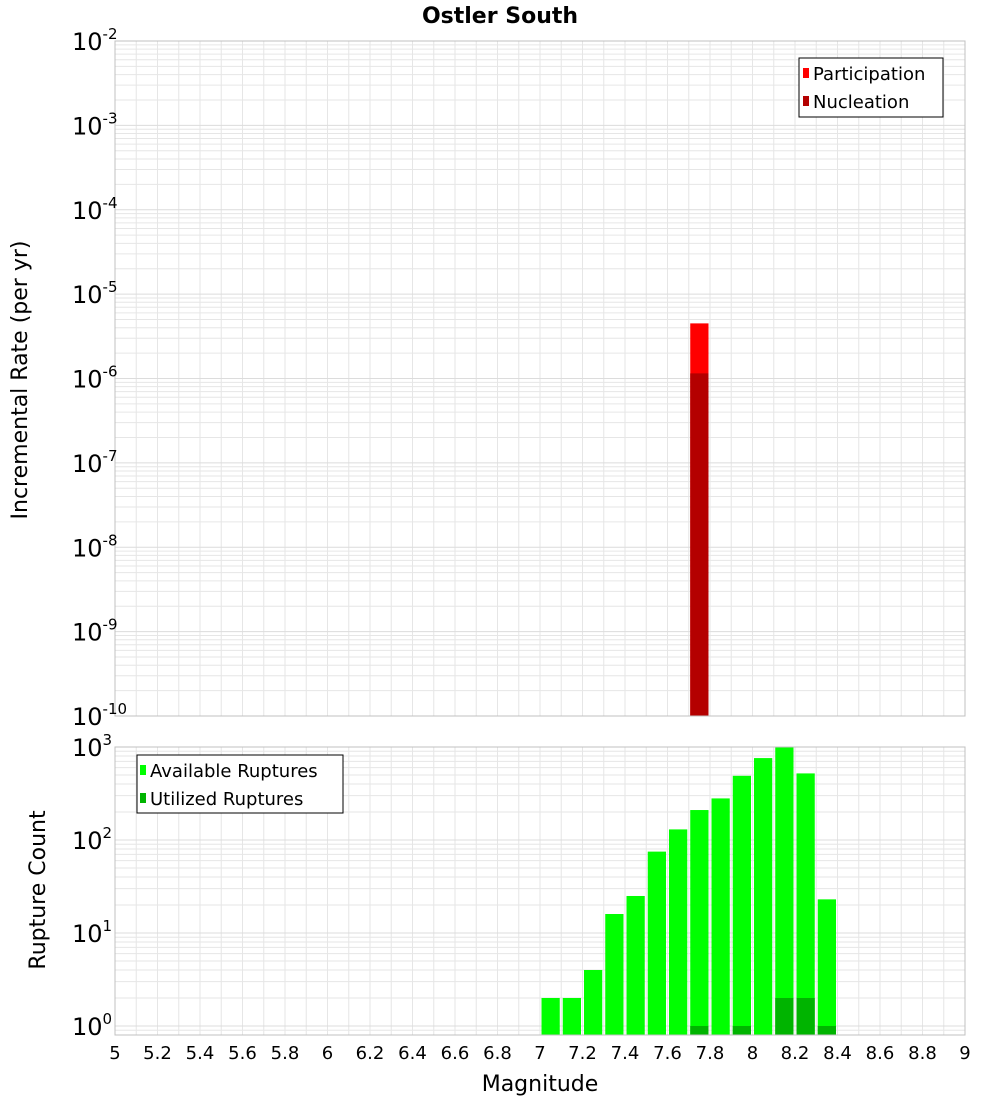 The width and height of the screenshot is (1000, 1100). What do you see at coordinates (99, 715) in the screenshot?
I see `rate-y-tick-label: 10⁻¹⁰` at bounding box center [99, 715].